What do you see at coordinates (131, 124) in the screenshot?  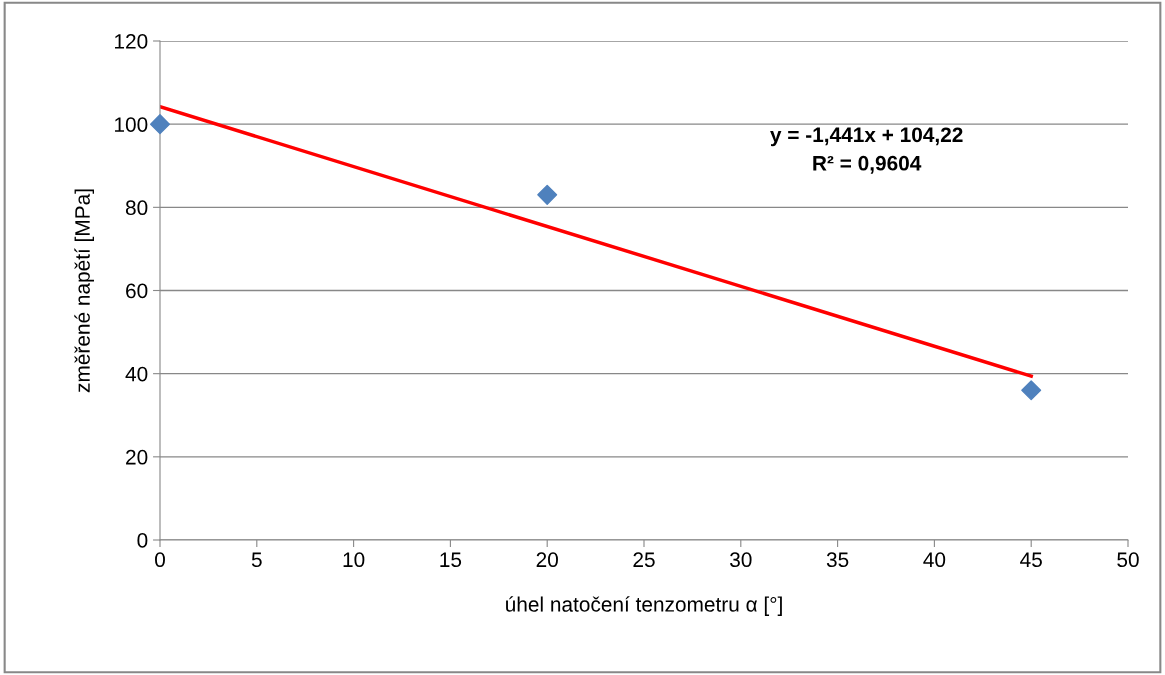 I see `y-tick-label: 100` at bounding box center [131, 124].